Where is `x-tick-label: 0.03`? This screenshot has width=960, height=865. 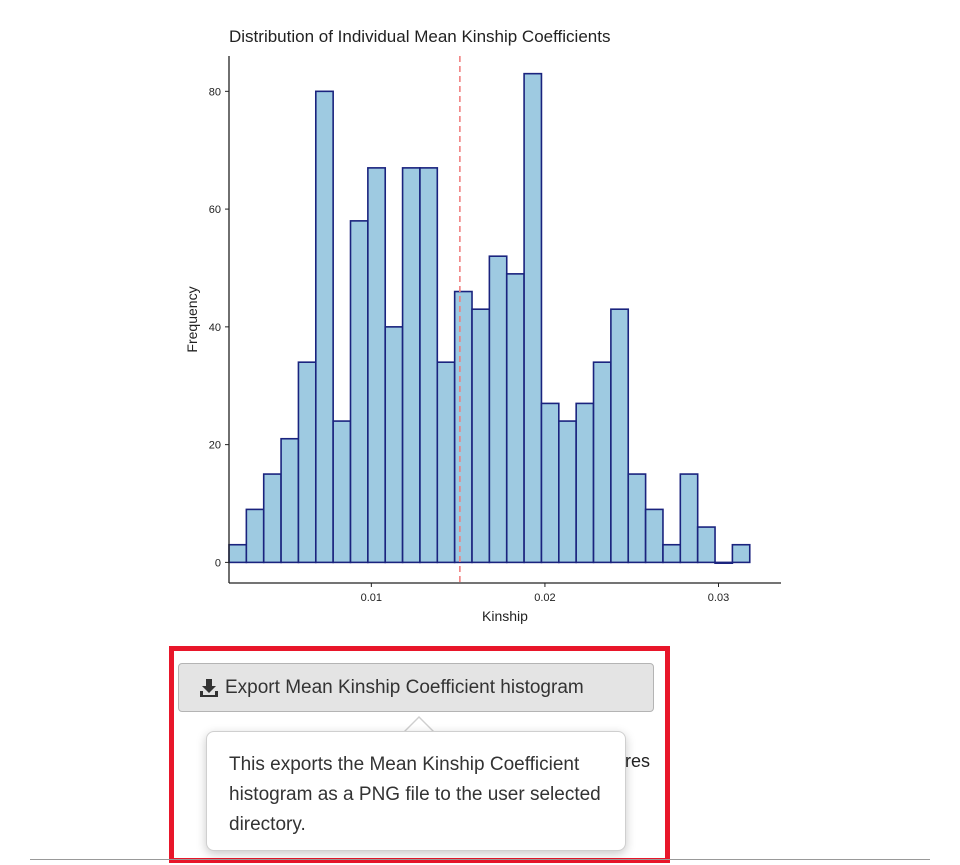 x-tick-label: 0.03 is located at coordinates (718, 598).